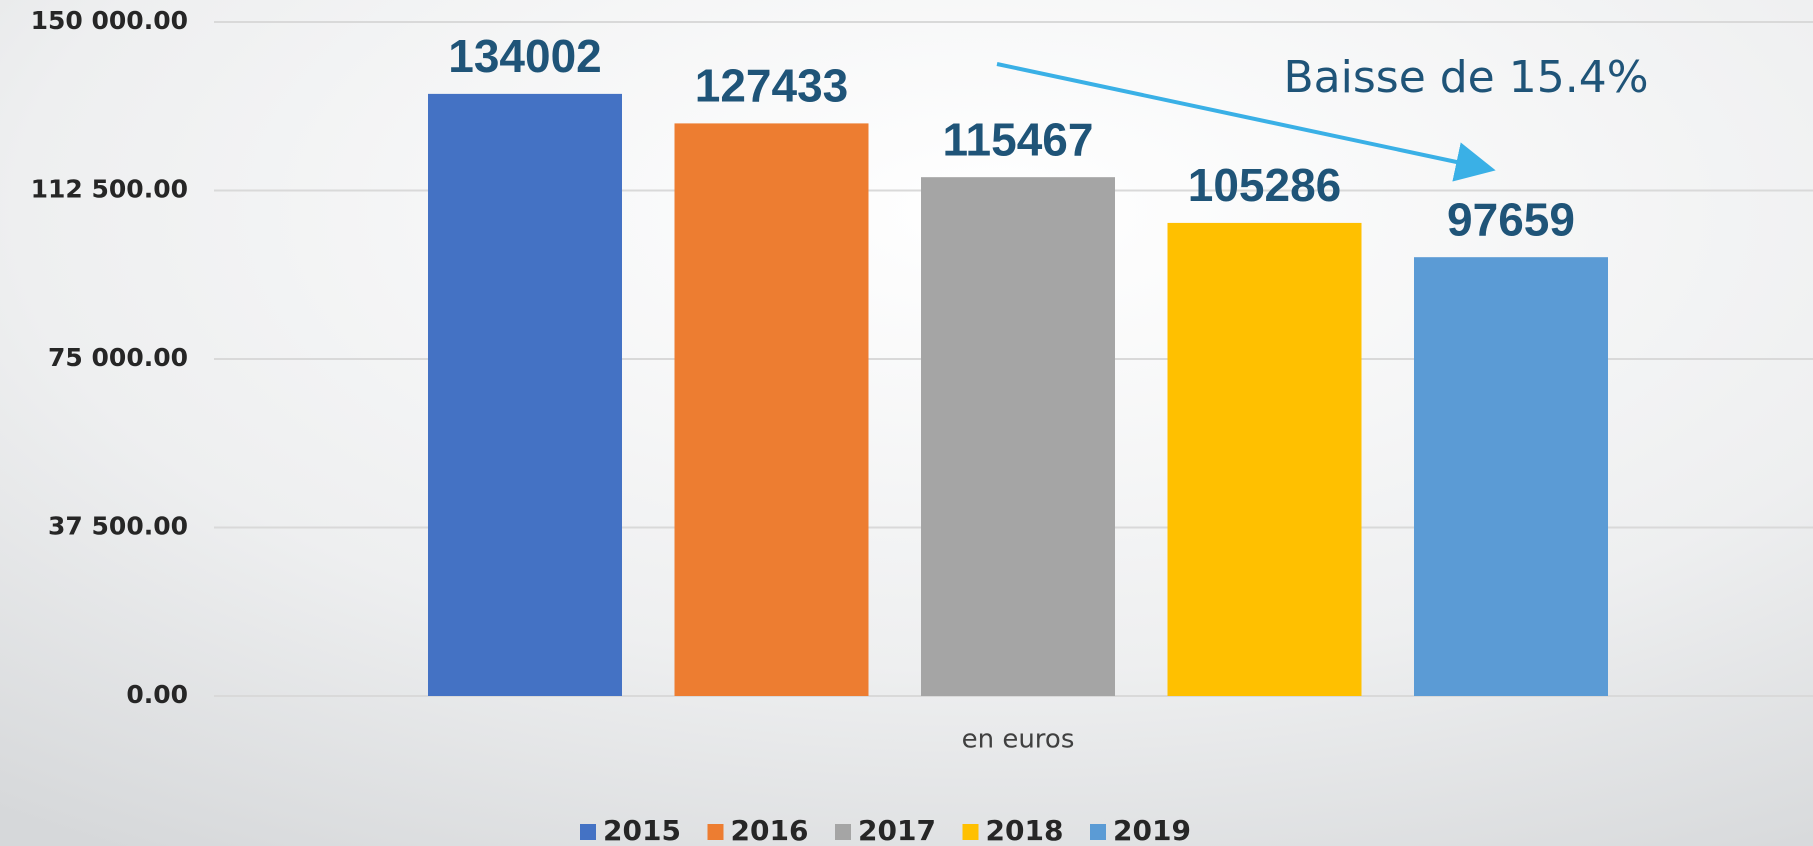 Image resolution: width=1813 pixels, height=846 pixels. What do you see at coordinates (1018, 740) in the screenshot?
I see `x-tick-label: en euros` at bounding box center [1018, 740].